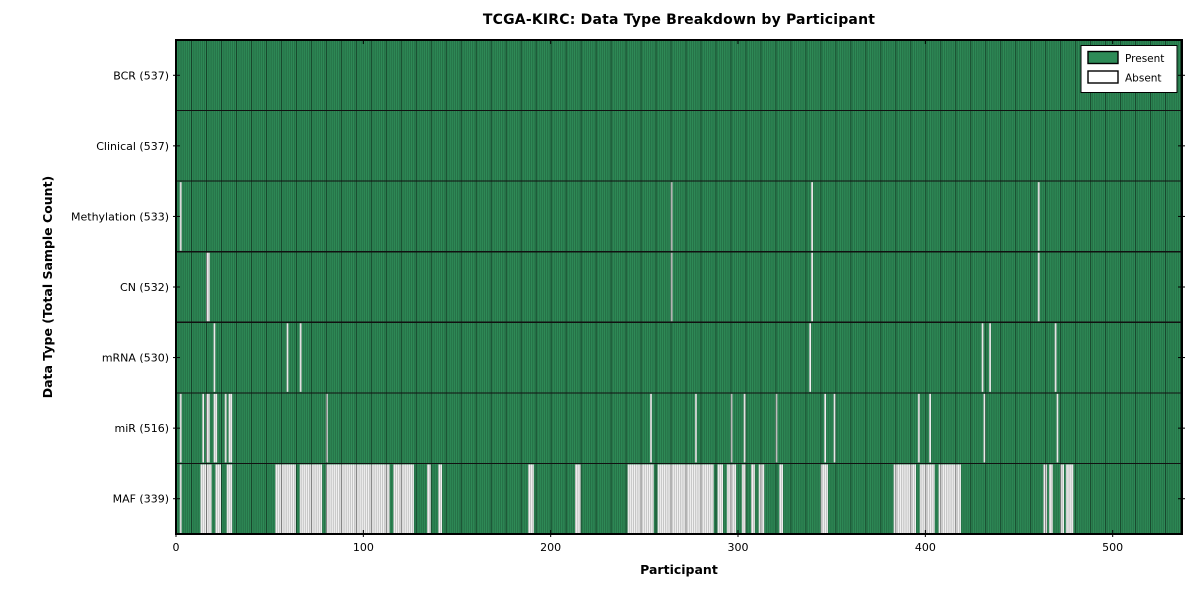 Image resolution: width=1200 pixels, height=600 pixels. I want to click on legend-swatch-present, so click(1103, 57).